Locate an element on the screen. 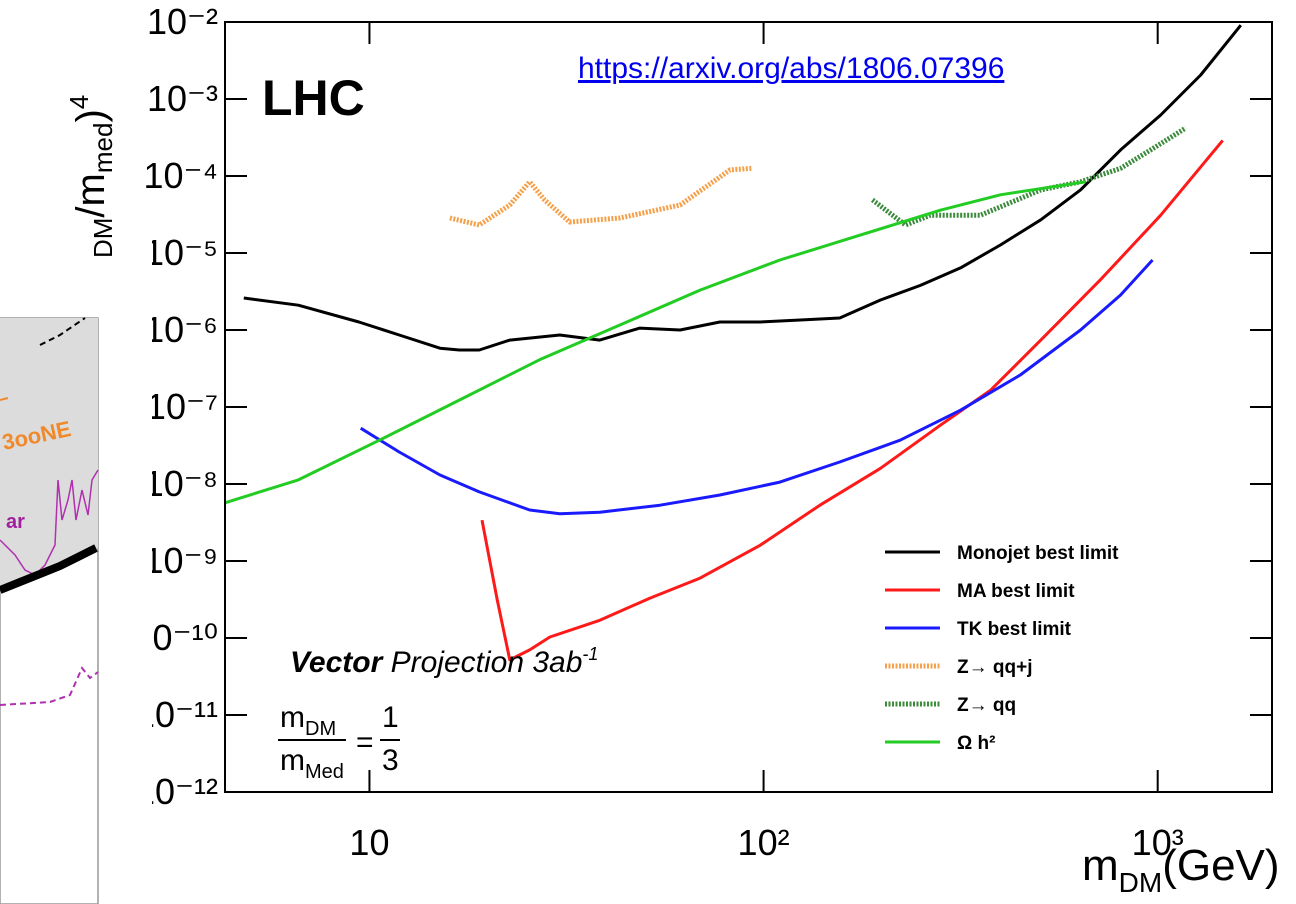 The height and width of the screenshot is (904, 1296). ratio-equals: = is located at coordinates (365, 742).